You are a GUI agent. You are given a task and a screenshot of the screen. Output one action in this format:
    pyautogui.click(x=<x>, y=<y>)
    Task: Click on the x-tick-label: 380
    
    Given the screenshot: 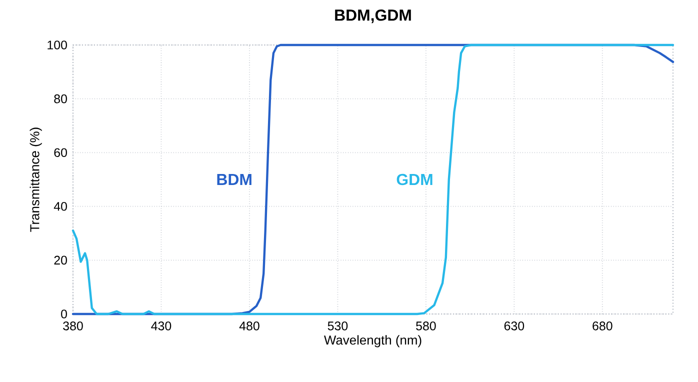 What is the action you would take?
    pyautogui.click(x=73, y=326)
    